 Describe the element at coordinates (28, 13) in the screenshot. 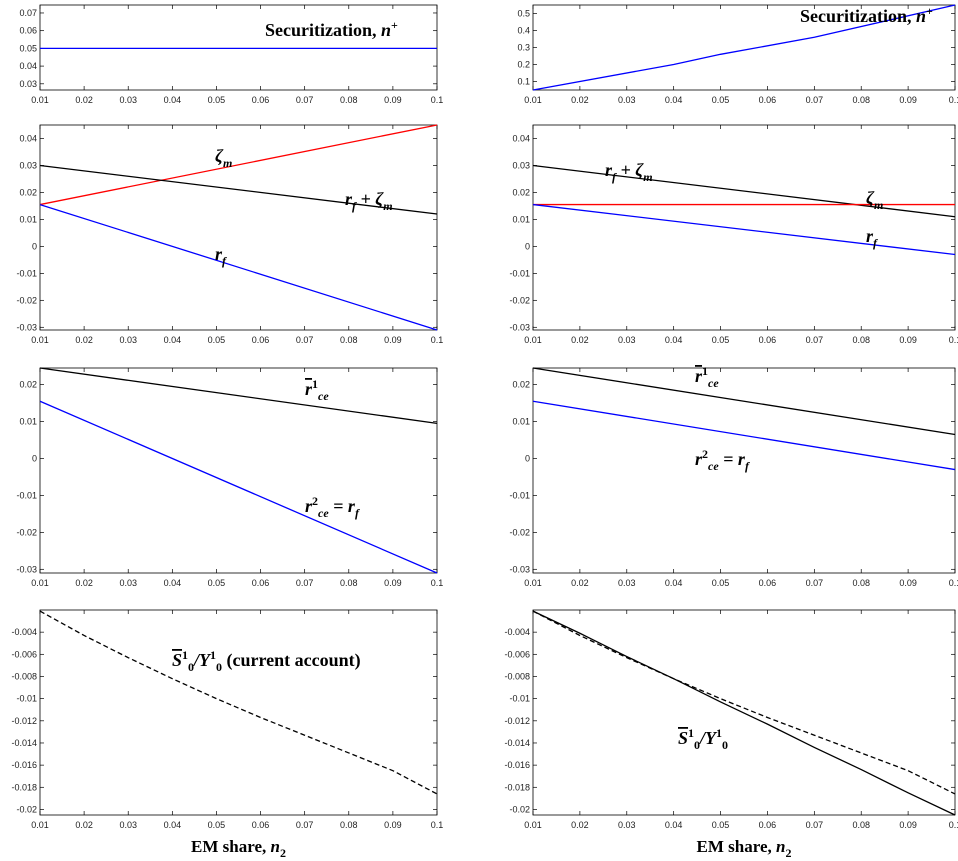

I see `y-tick-label: 0.07` at that location.